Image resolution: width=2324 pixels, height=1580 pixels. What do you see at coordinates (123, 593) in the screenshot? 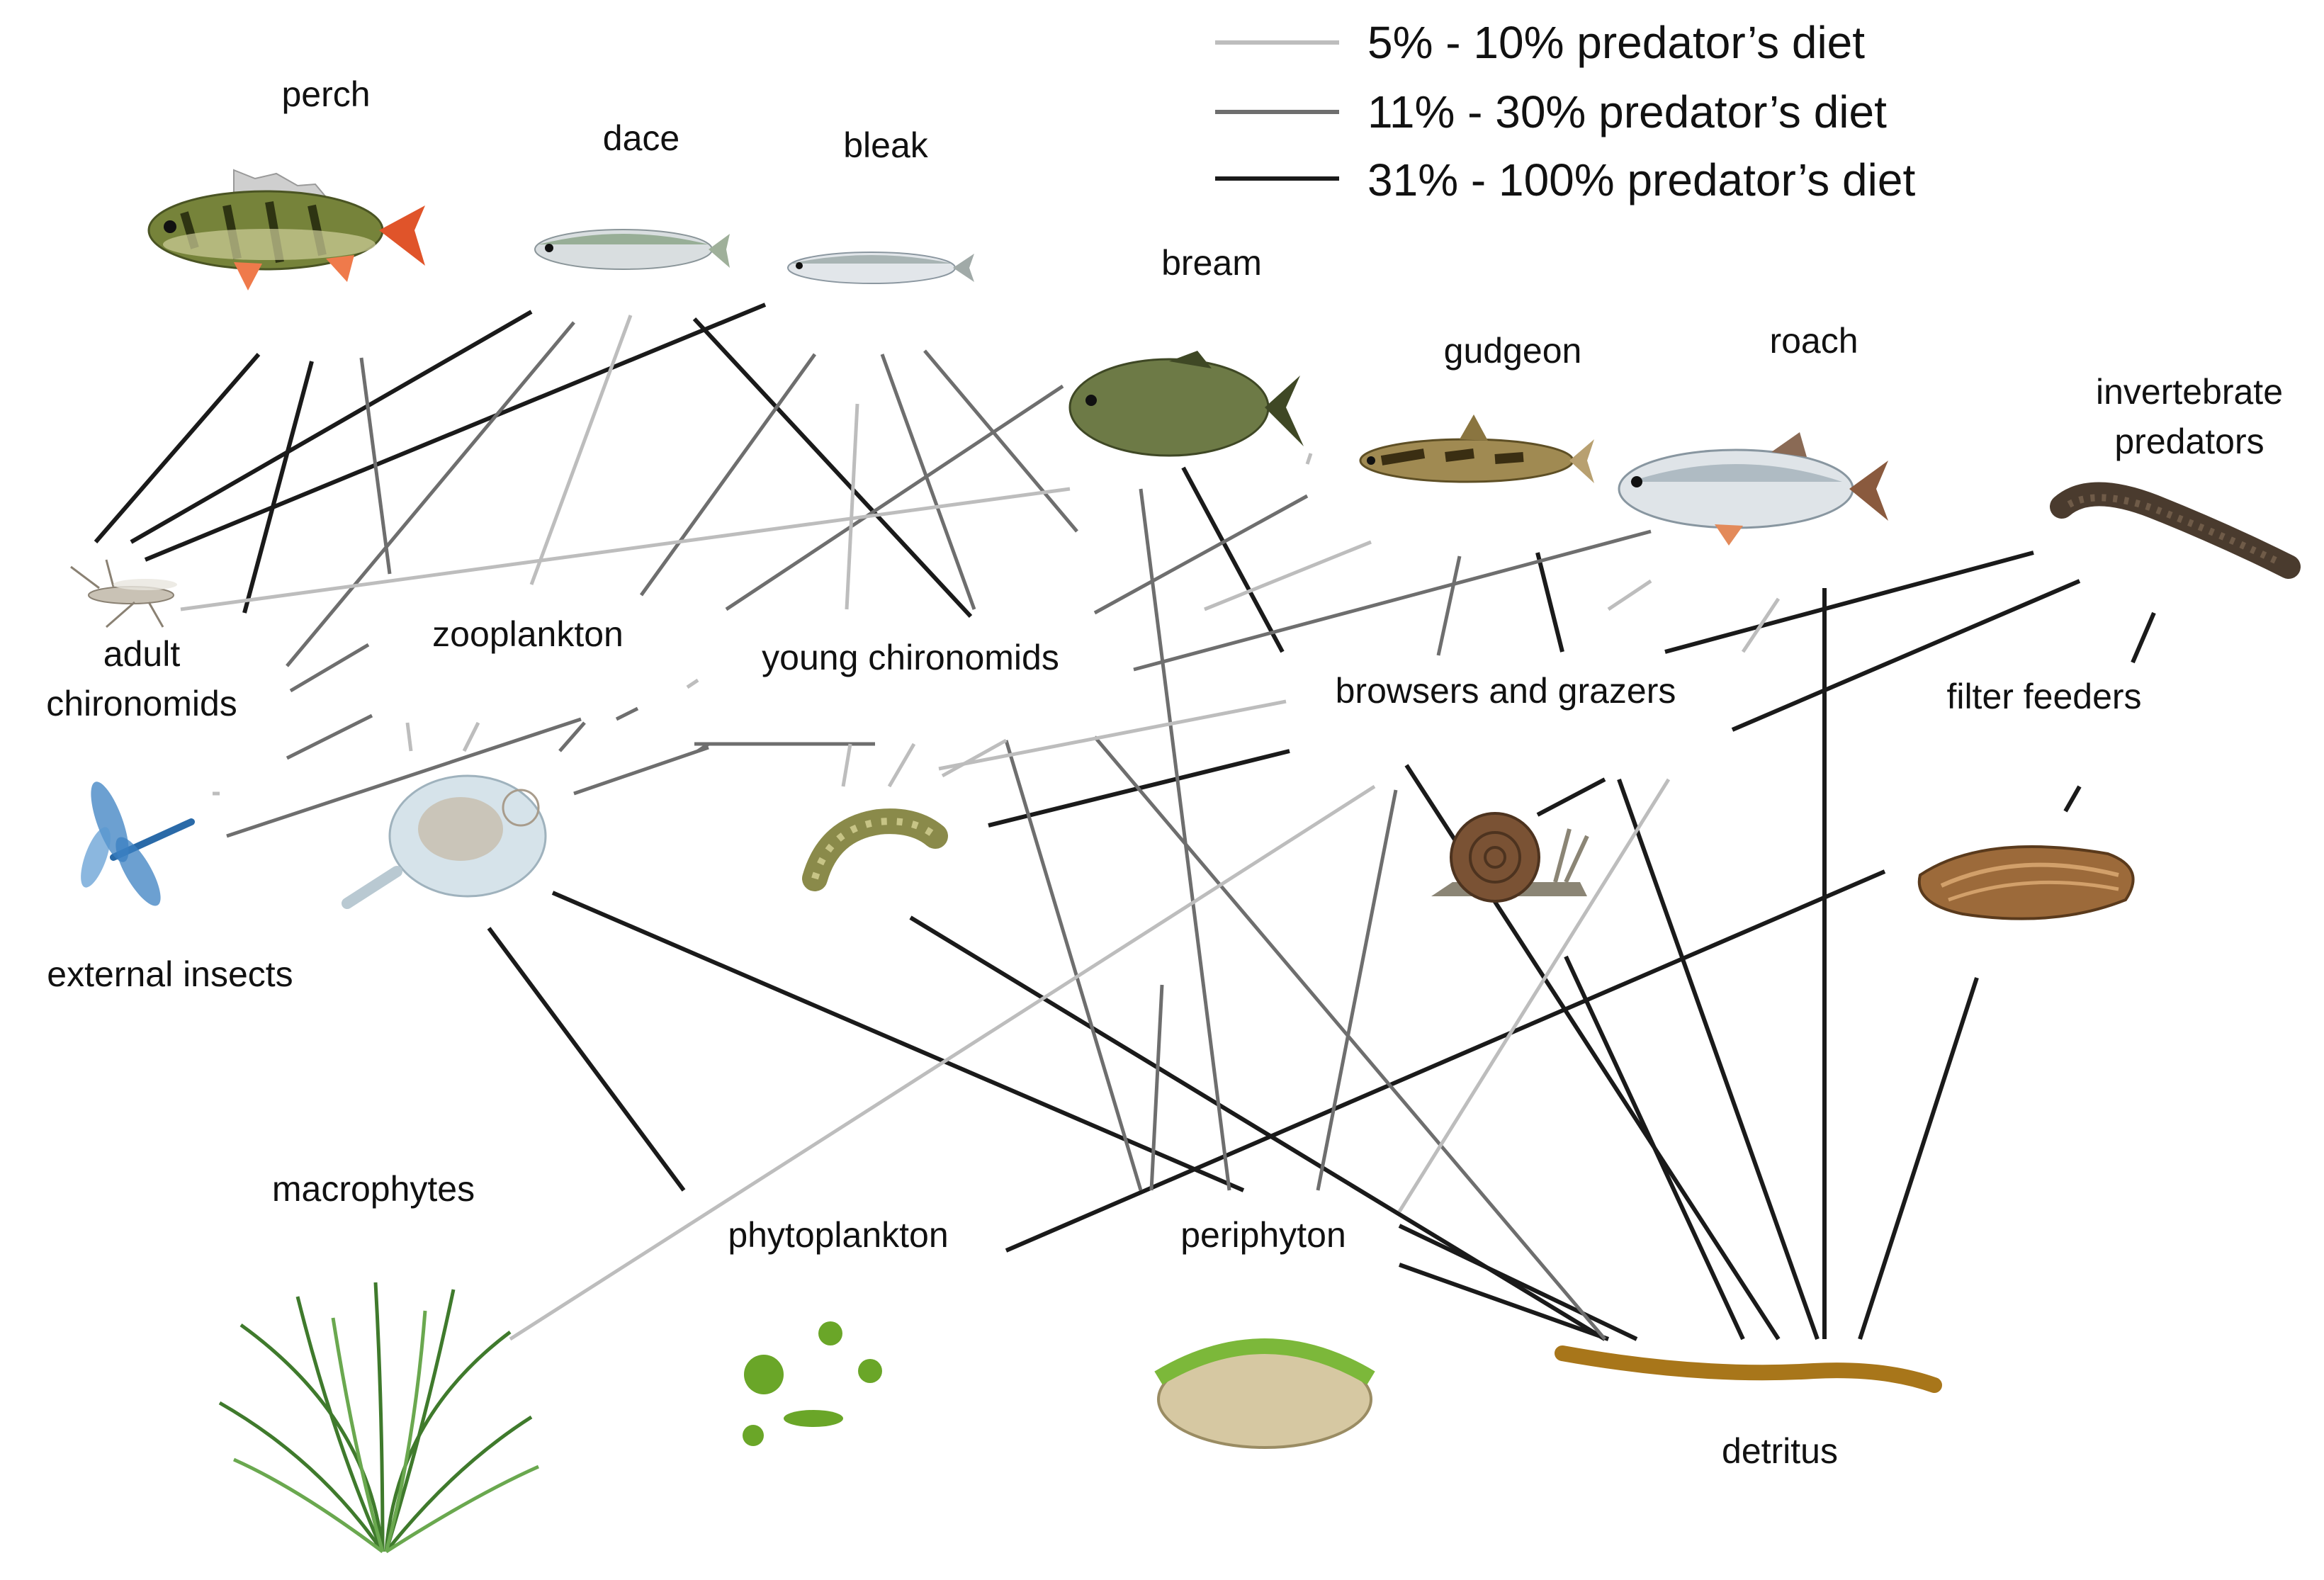
I see `midge-icon` at bounding box center [123, 593].